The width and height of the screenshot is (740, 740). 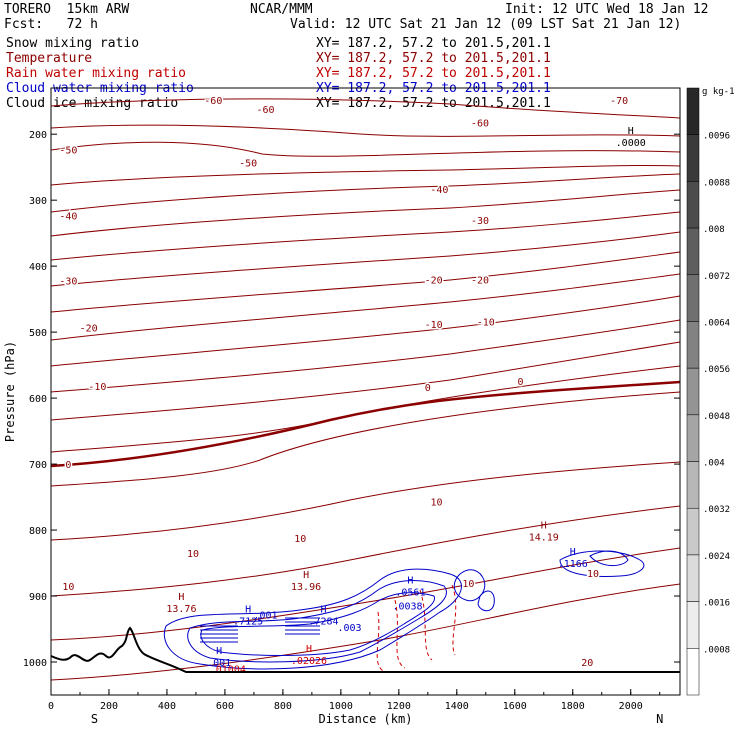 What do you see at coordinates (281, 9) in the screenshot?
I see `organization: NCAR/MMM` at bounding box center [281, 9].